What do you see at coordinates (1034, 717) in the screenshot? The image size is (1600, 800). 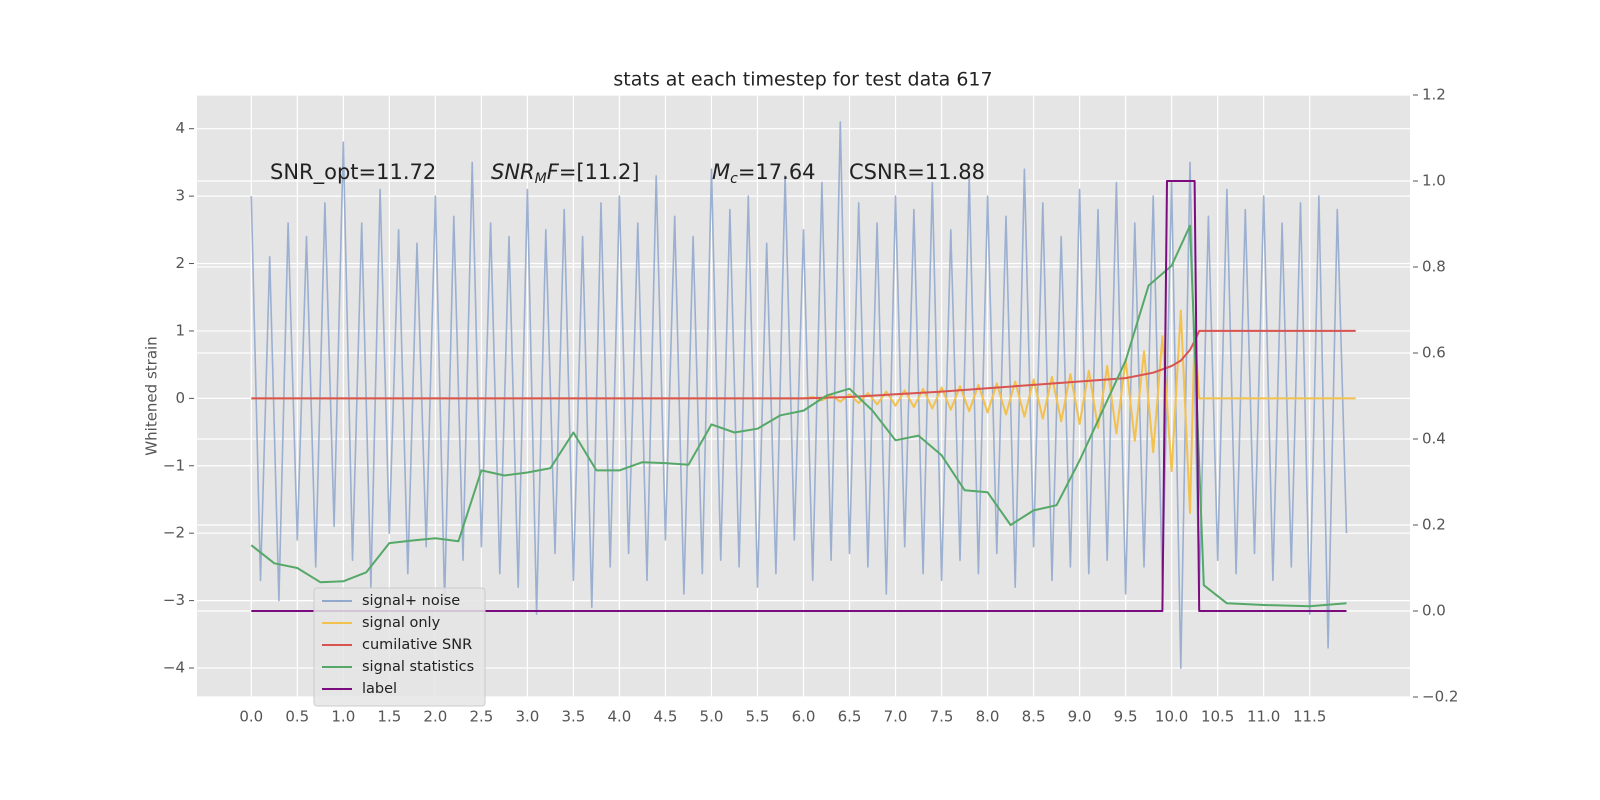 I see `x-tick-label: 8.5` at bounding box center [1034, 717].